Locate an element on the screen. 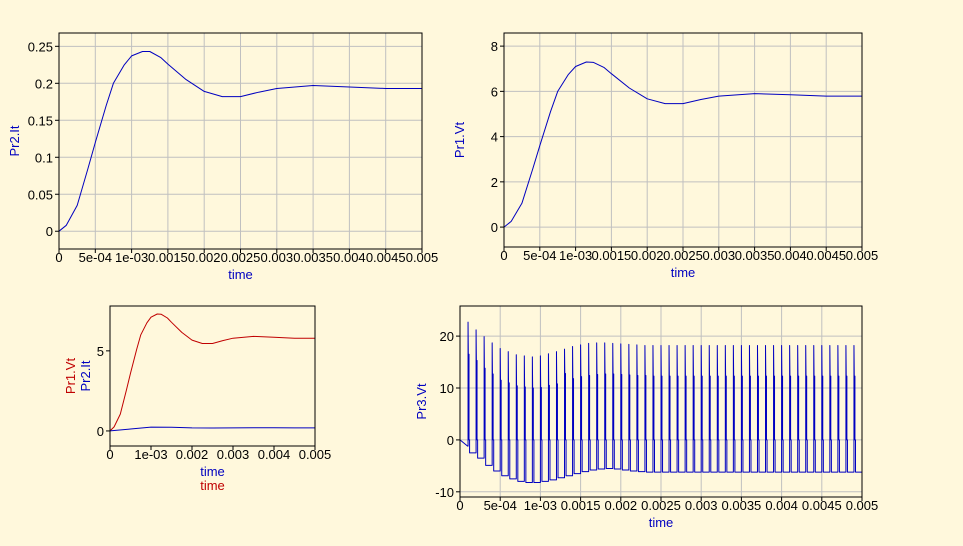 The image size is (963, 546). y-tick-label: 20 is located at coordinates (447, 336).